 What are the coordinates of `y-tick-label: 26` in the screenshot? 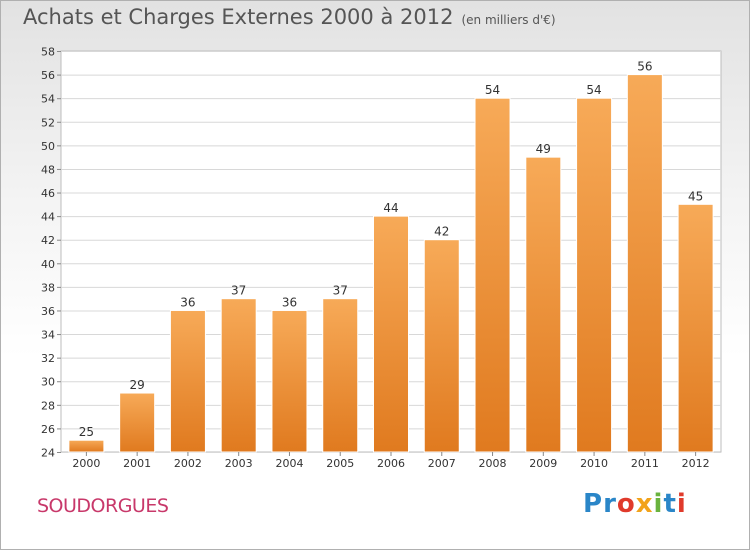 It's located at (48, 429).